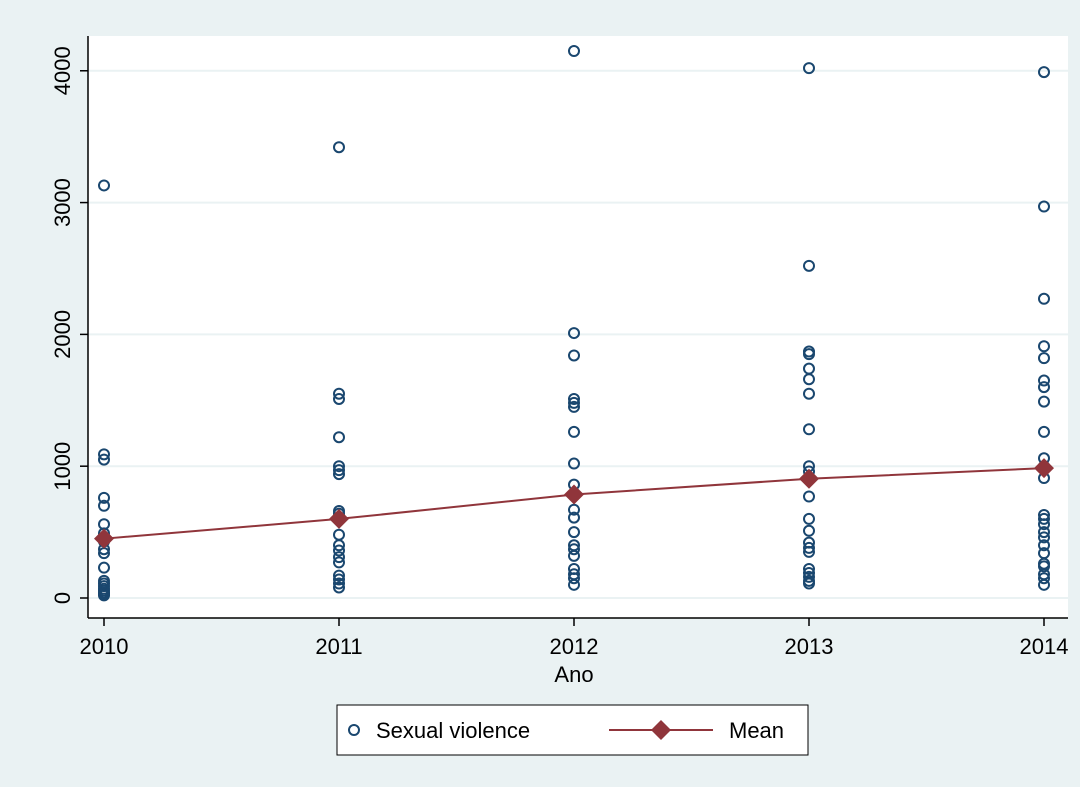 This screenshot has height=787, width=1080. I want to click on legend-box, so click(572, 730).